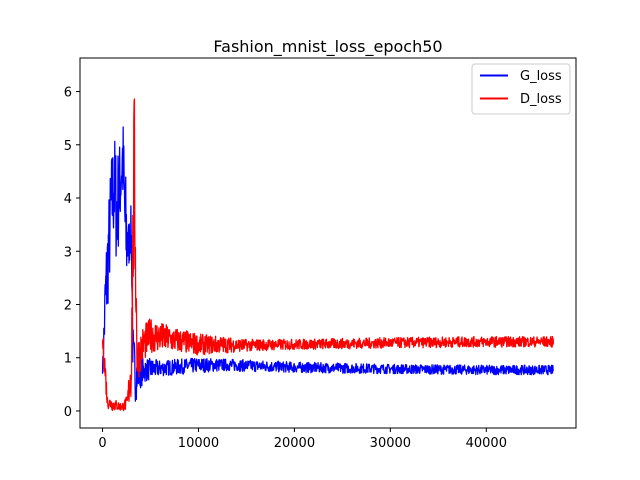  I want to click on y-tick-label: 2, so click(68, 305).